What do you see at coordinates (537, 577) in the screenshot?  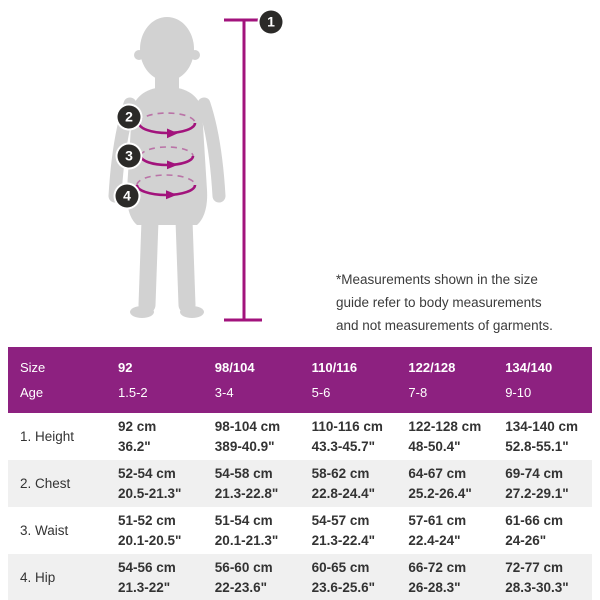 I see `measurement-cell: 72-77 cm 28.3-30.3"` at bounding box center [537, 577].